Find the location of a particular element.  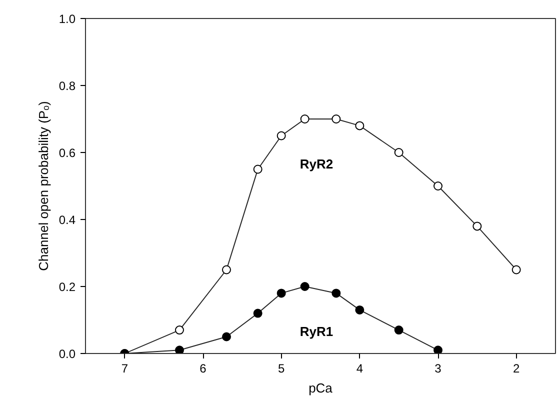

y-tick-label: 0.4 is located at coordinates (67, 220).